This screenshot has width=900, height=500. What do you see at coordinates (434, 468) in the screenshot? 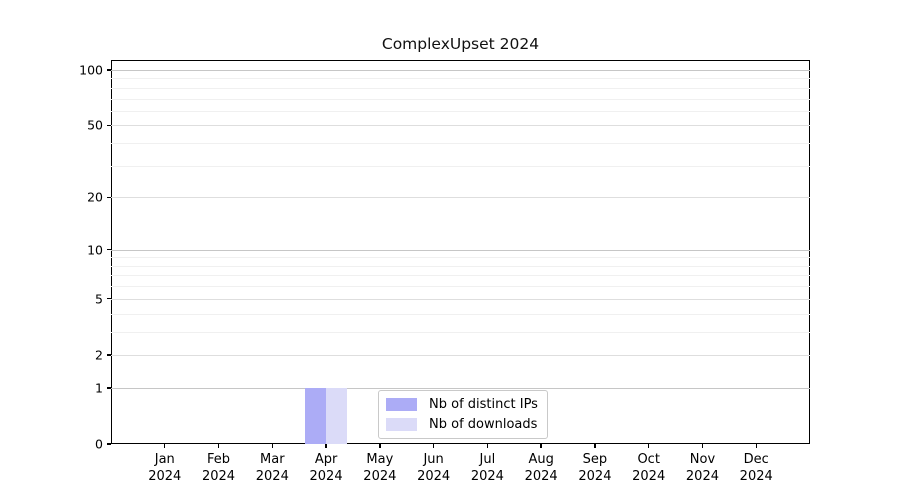
I see `x-tick-label: Jun 2024` at bounding box center [434, 468].